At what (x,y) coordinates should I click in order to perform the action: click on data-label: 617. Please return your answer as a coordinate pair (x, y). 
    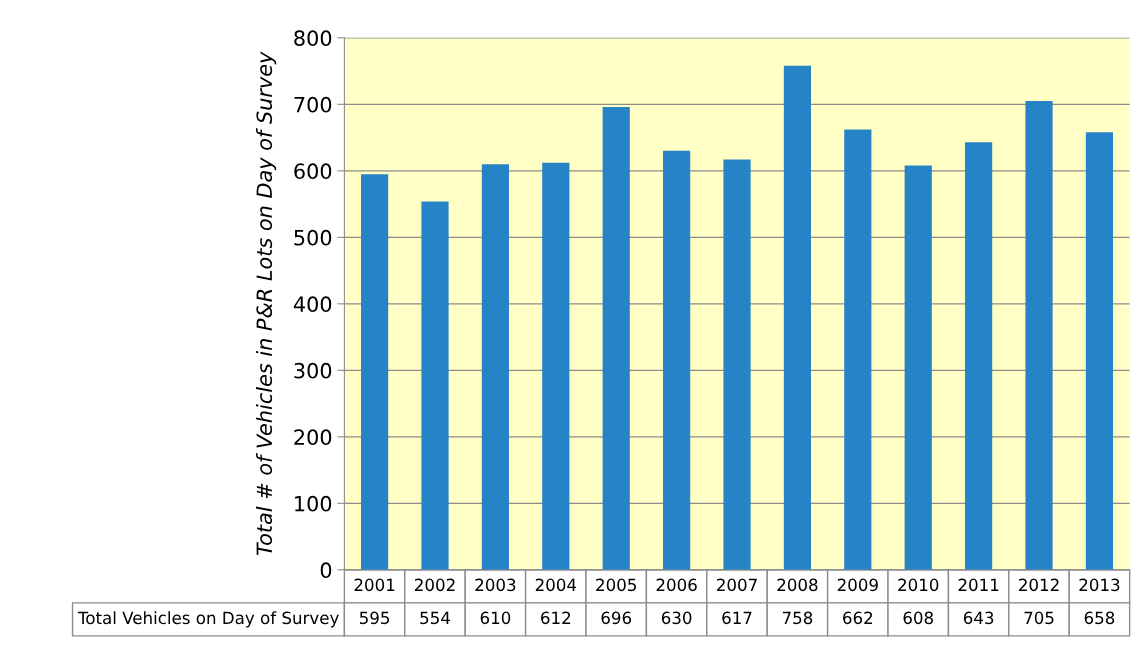
    Looking at the image, I should click on (737, 618).